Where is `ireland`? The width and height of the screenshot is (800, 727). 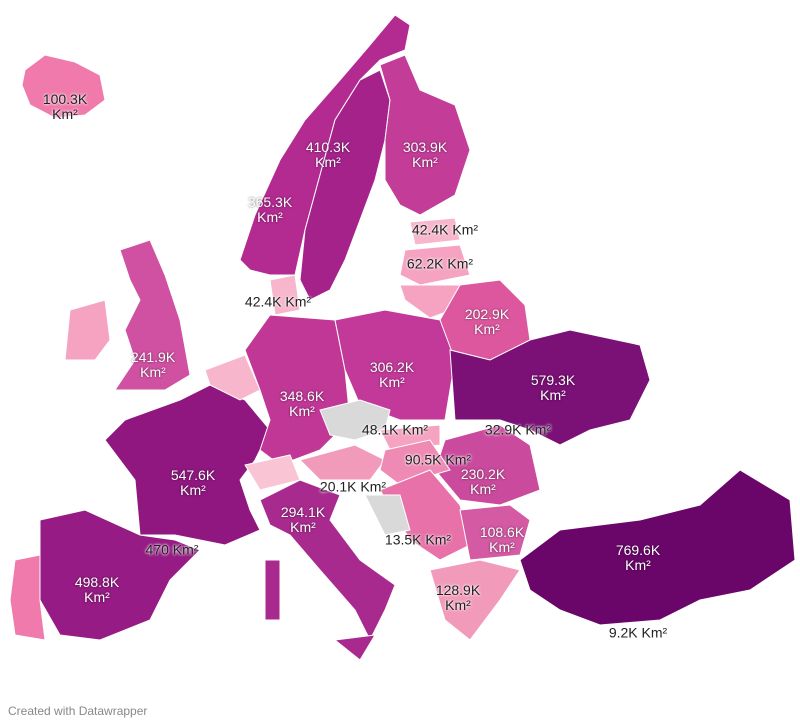 ireland is located at coordinates (87, 330).